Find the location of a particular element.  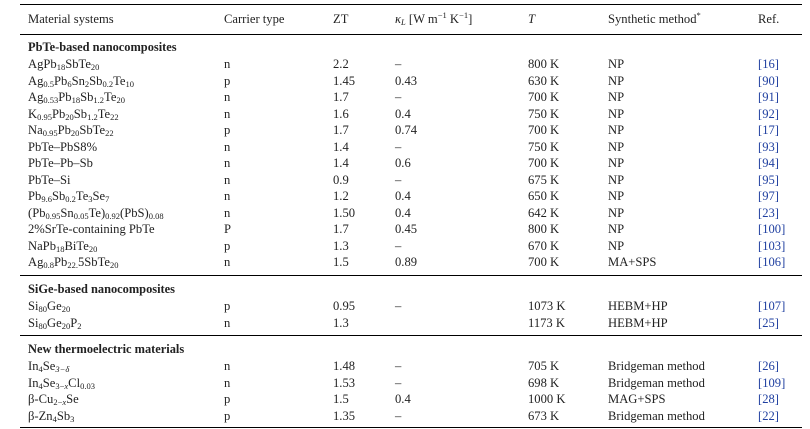

temperature-cell: 750 K is located at coordinates (544, 113).